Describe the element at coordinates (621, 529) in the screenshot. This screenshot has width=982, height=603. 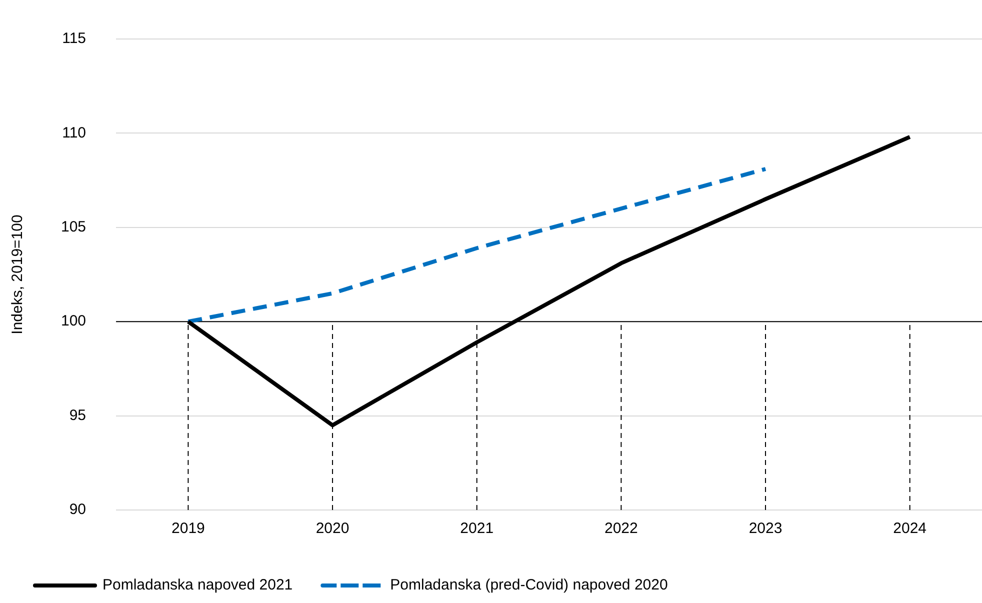
I see `x-tick-label: 2022` at that location.